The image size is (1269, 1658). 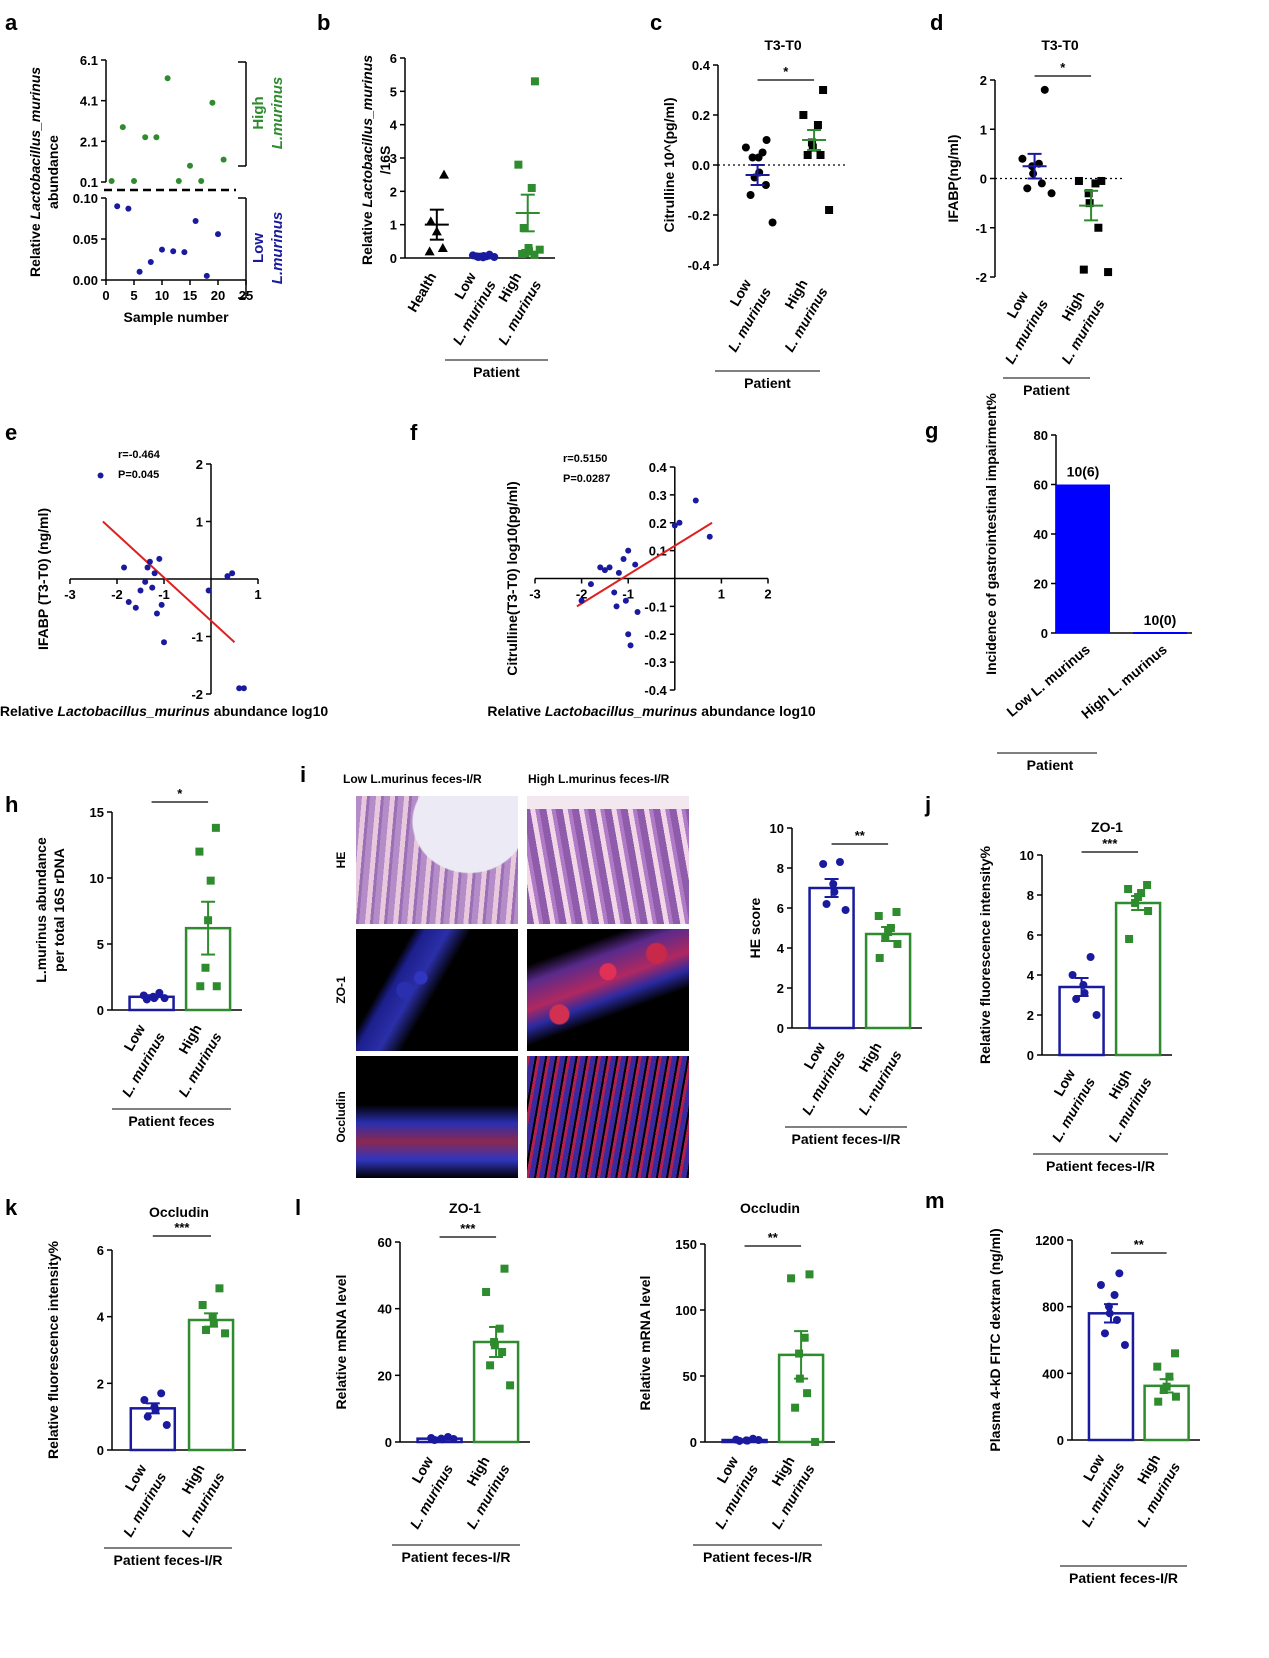 I want to click on micrograph-row-label-occludin: Occludin, so click(x=341, y=1116).